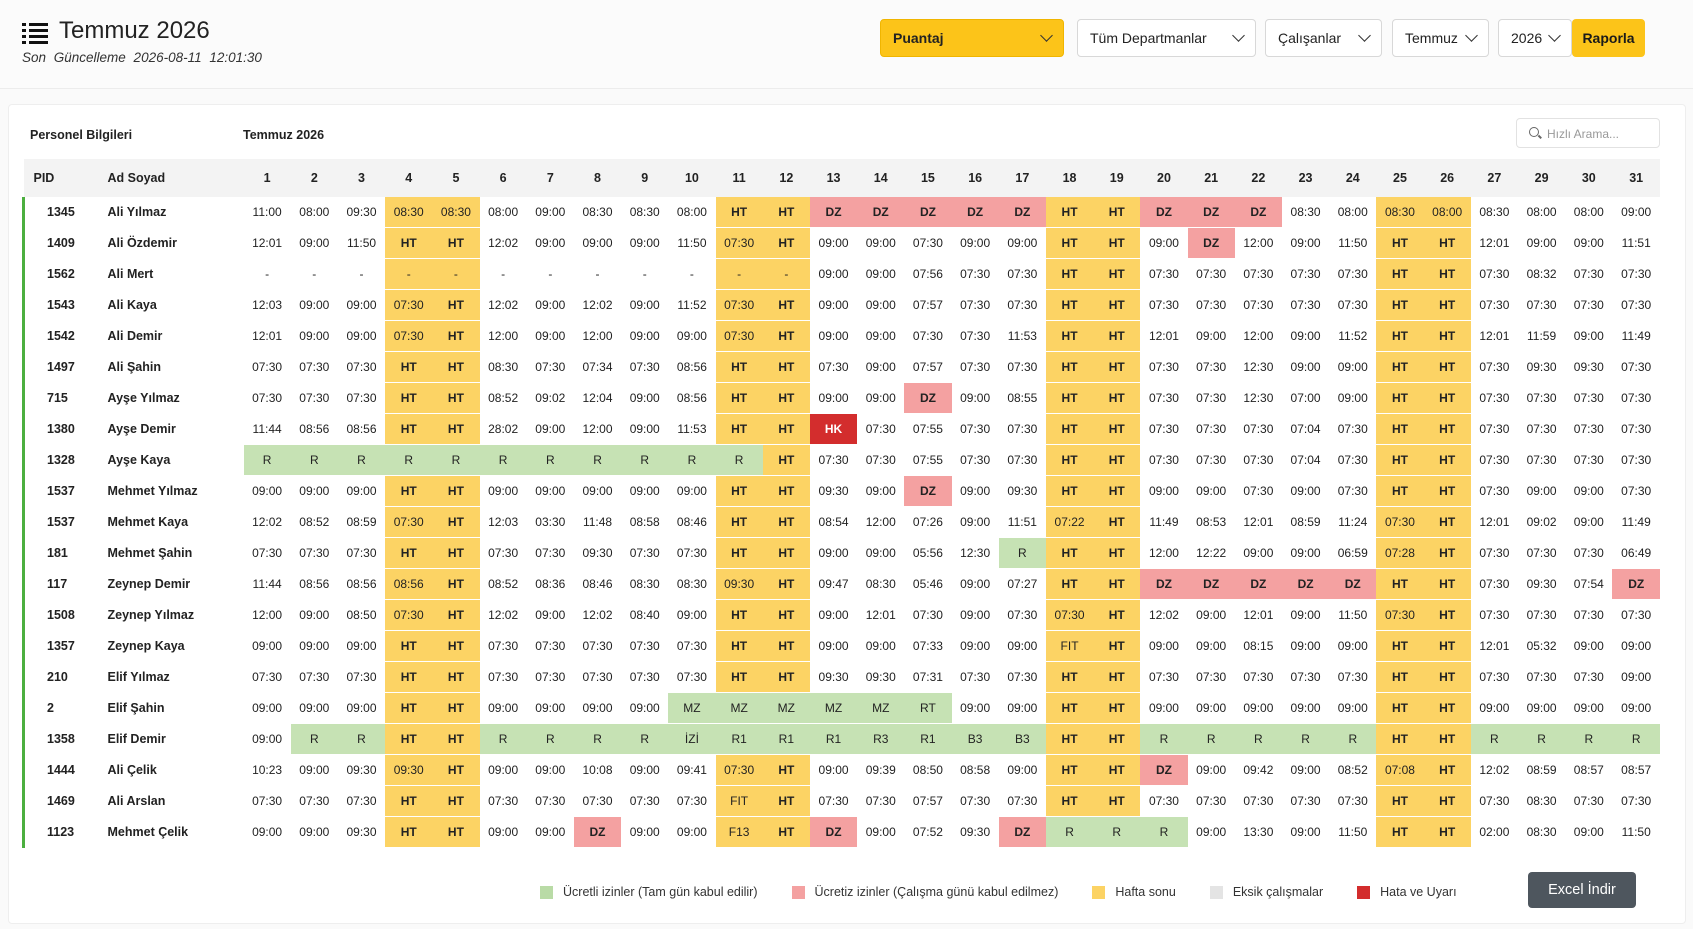  I want to click on day-cell: 10:08, so click(597, 770).